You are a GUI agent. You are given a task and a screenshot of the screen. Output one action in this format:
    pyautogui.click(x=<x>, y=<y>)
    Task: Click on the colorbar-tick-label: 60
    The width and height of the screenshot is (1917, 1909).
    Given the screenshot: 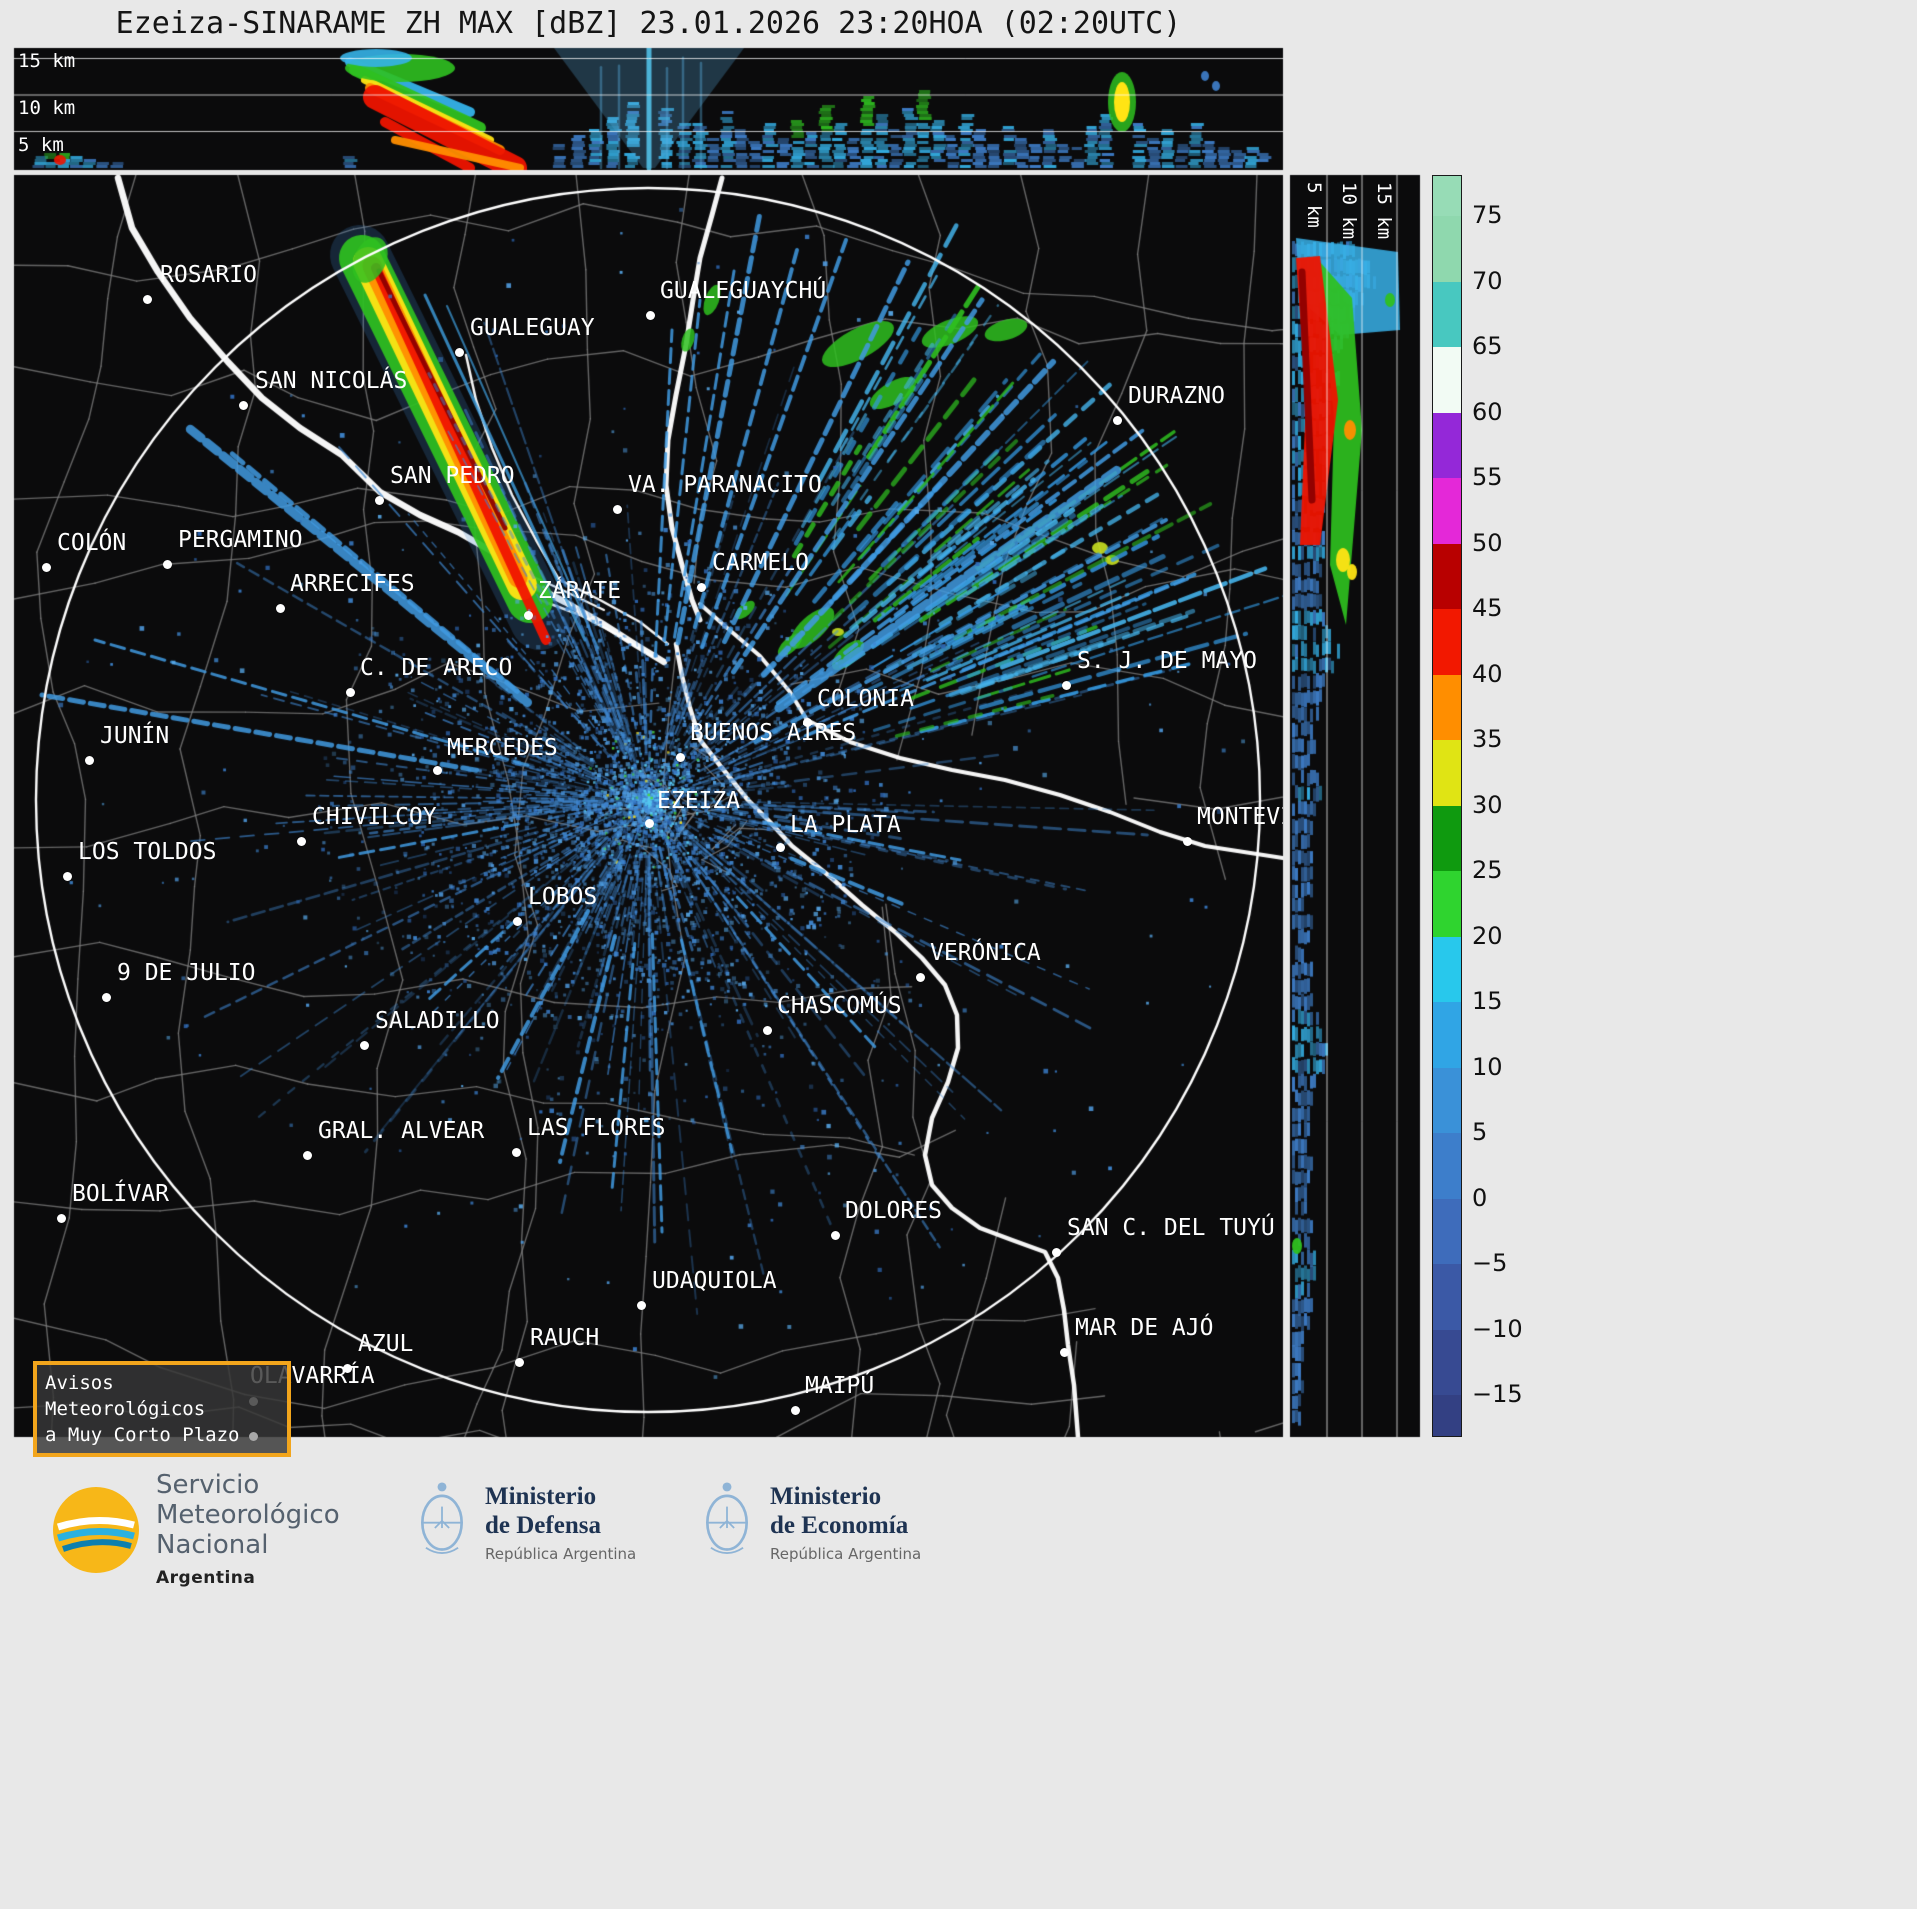 What is the action you would take?
    pyautogui.click(x=1487, y=411)
    